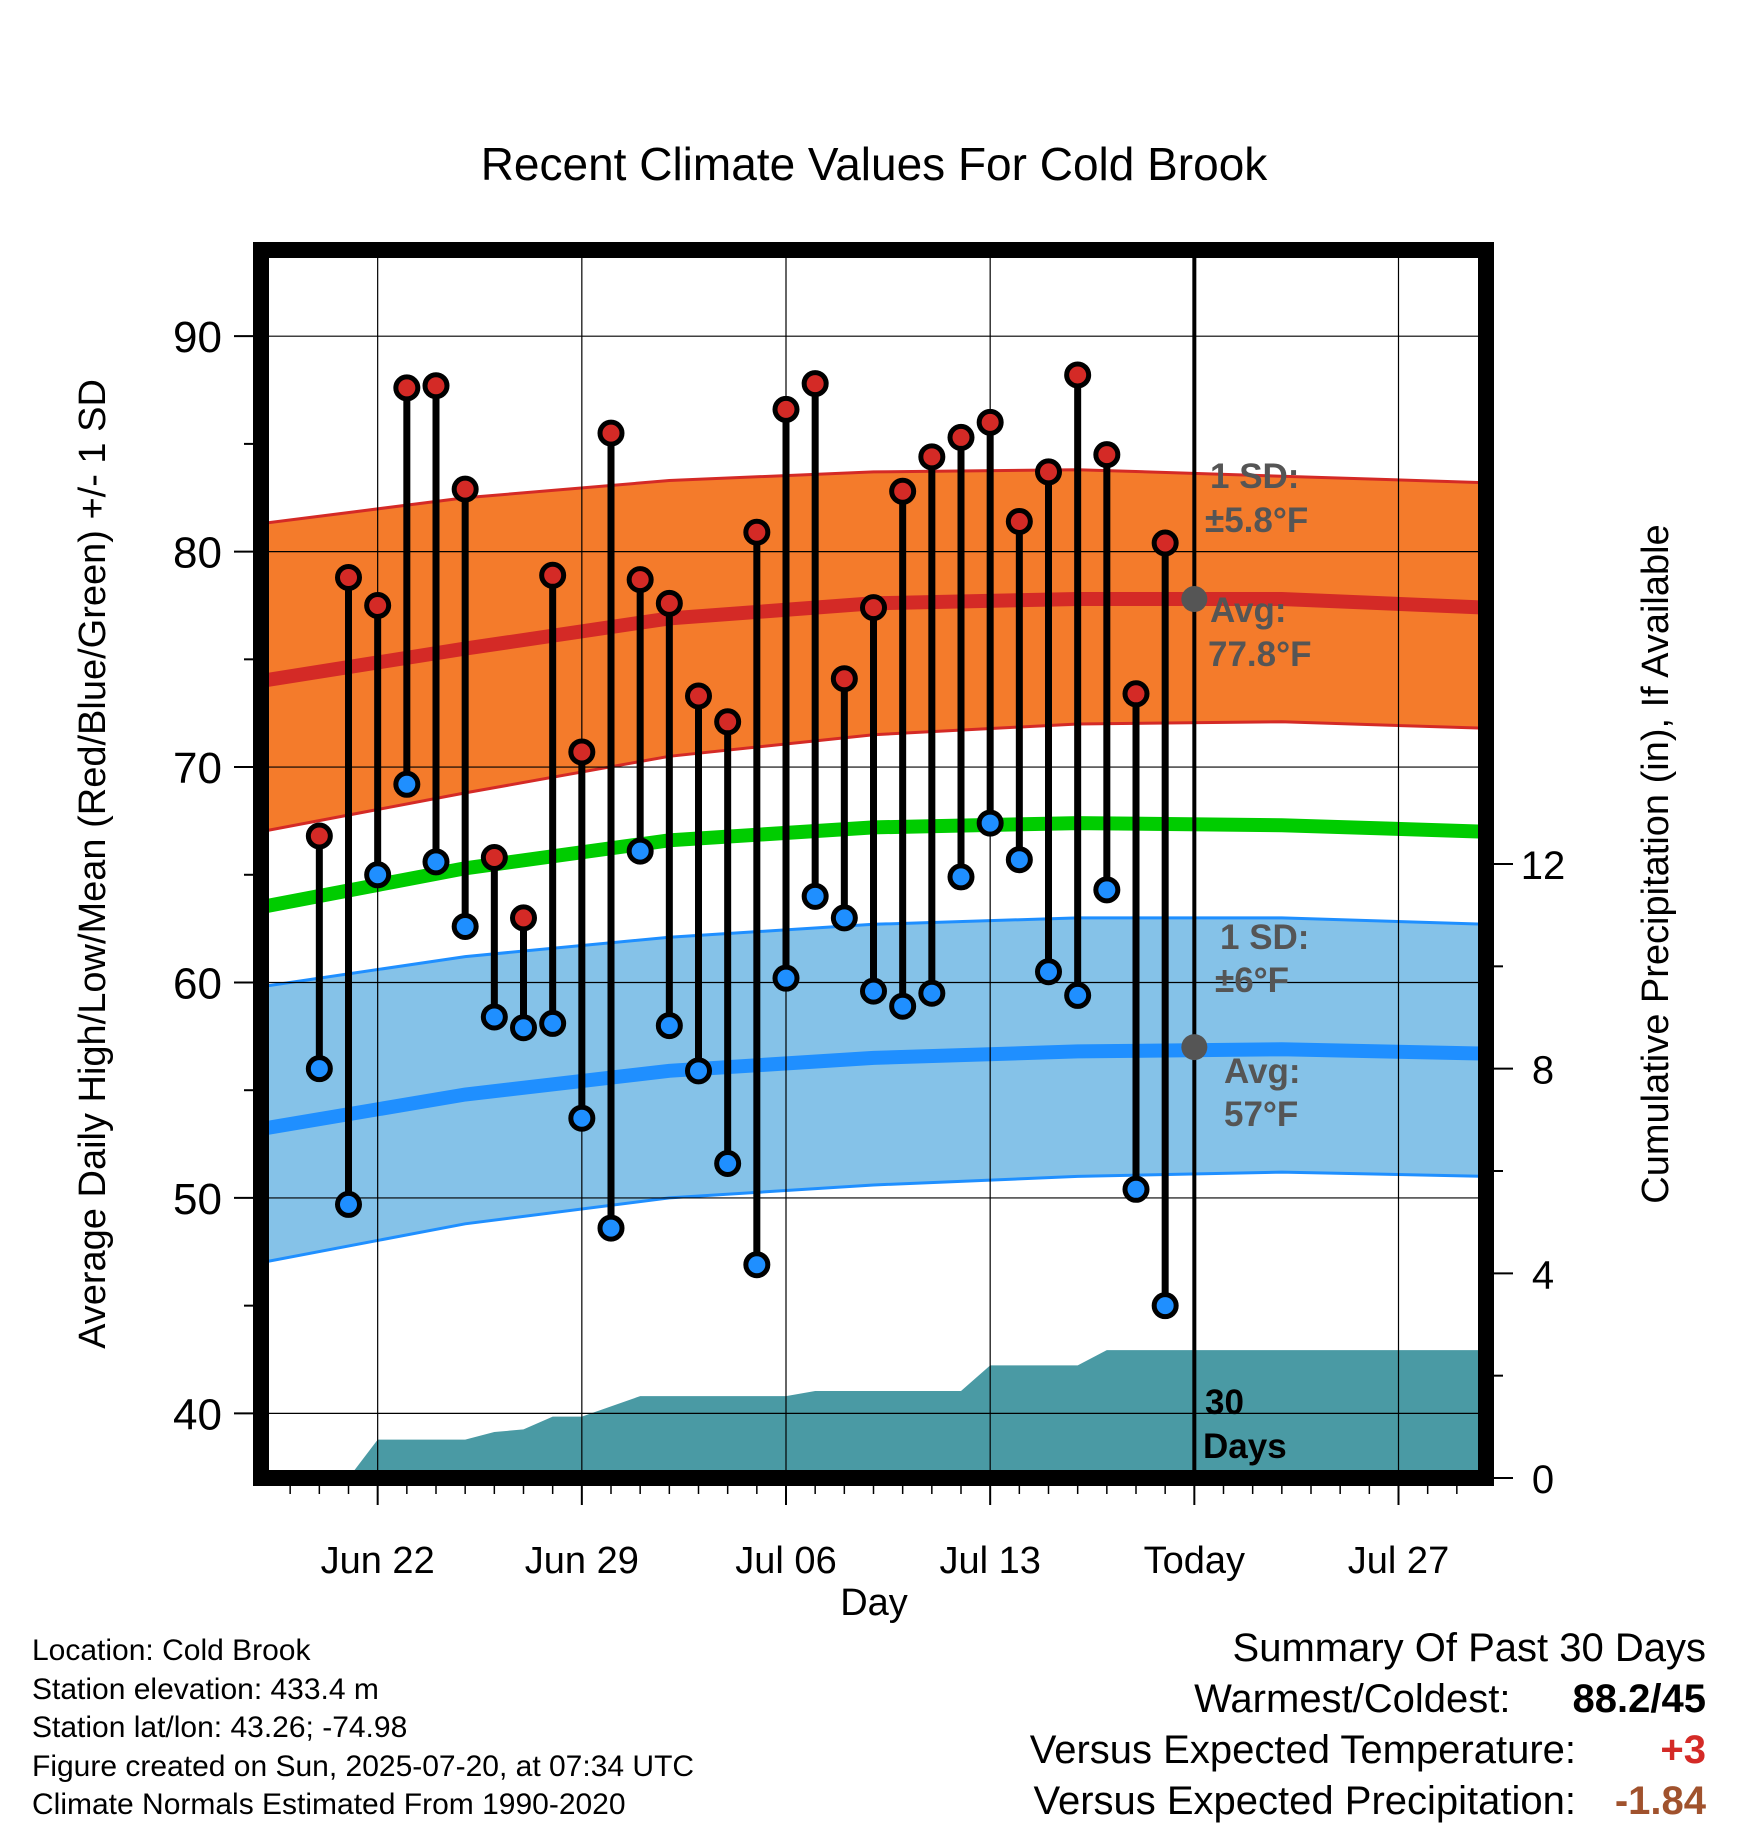 This screenshot has height=1830, width=1748. What do you see at coordinates (1256, 520) in the screenshot?
I see `high-sd-value: ±5.8°F` at bounding box center [1256, 520].